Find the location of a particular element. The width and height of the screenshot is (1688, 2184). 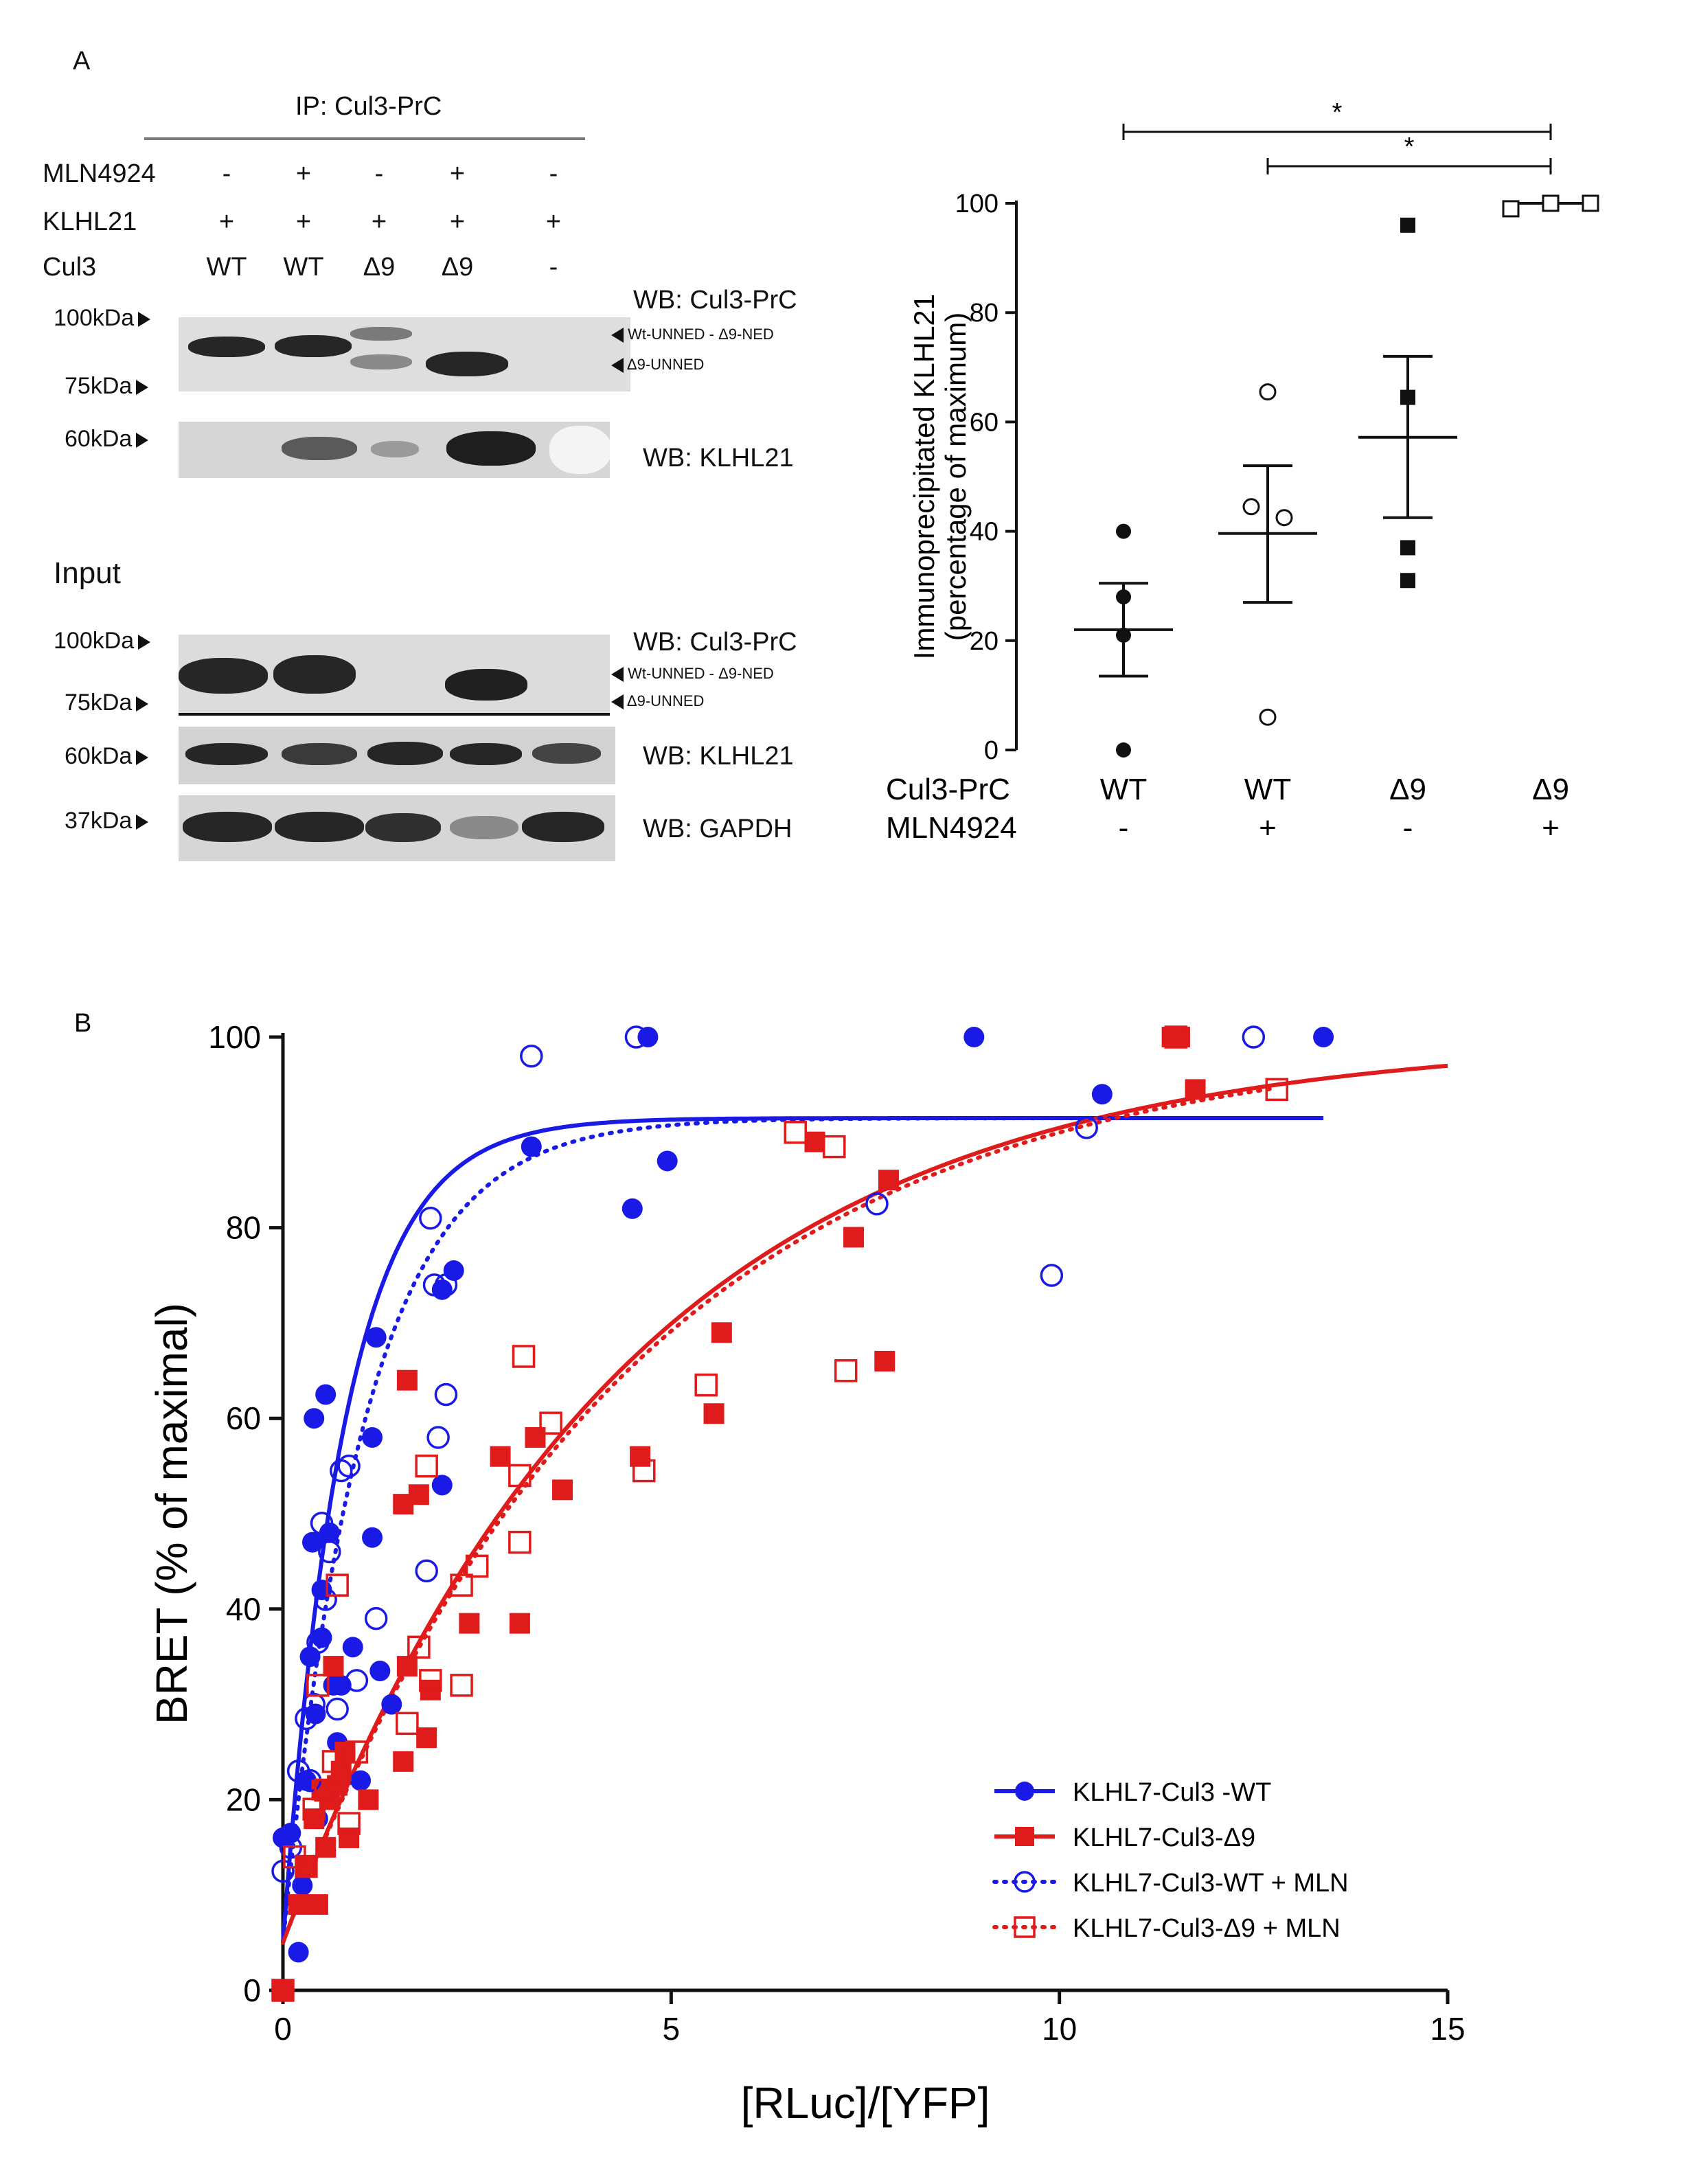

legend-label-3: KLHL7-Cul3-Δ9 + MLN is located at coordinates (1207, 1928).